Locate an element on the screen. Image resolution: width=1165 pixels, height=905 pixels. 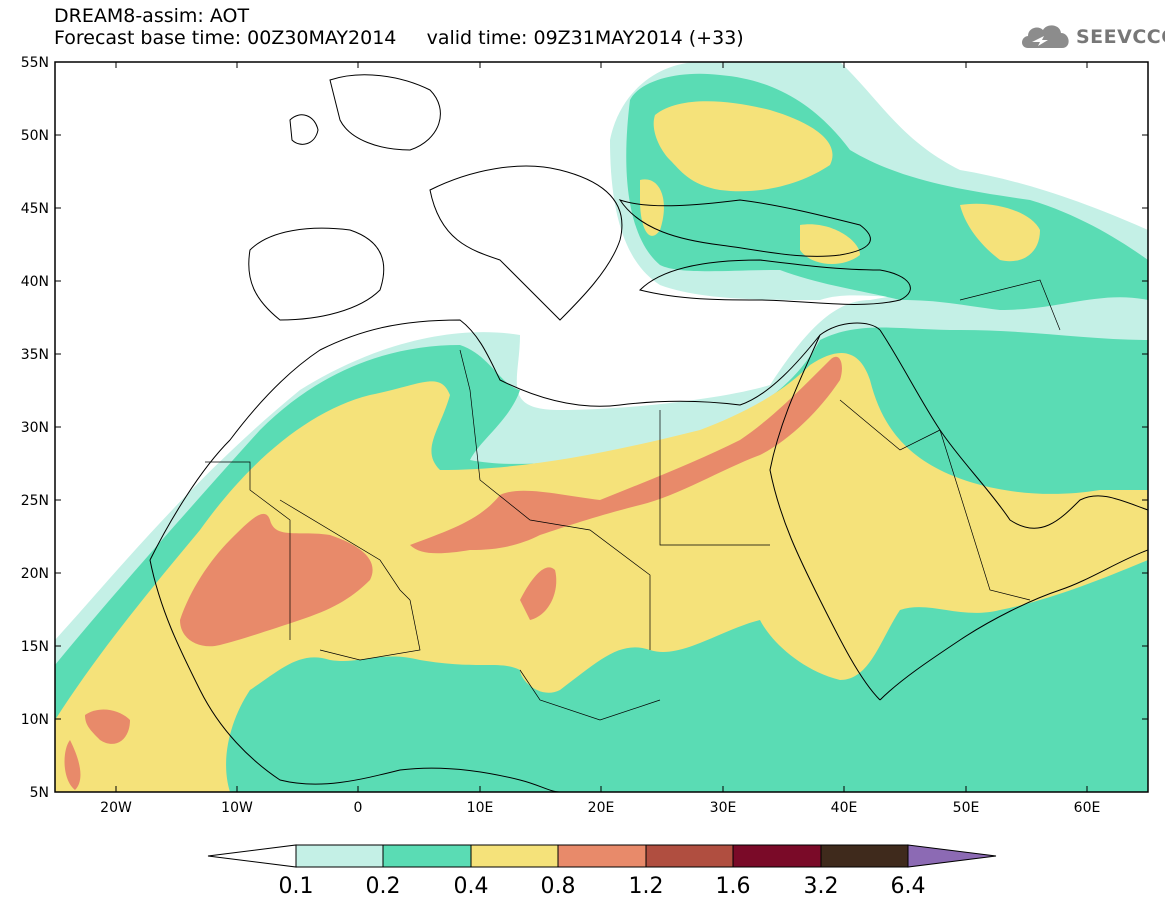
lon-label: 30E is located at coordinates (723, 808).